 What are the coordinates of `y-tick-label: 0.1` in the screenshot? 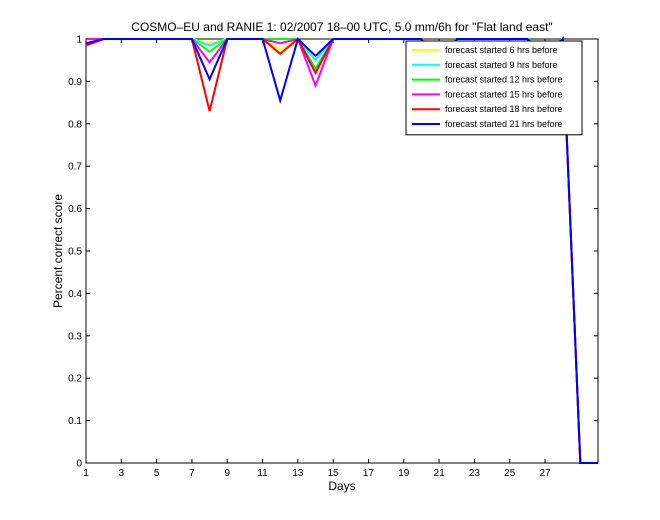 It's located at (75, 421).